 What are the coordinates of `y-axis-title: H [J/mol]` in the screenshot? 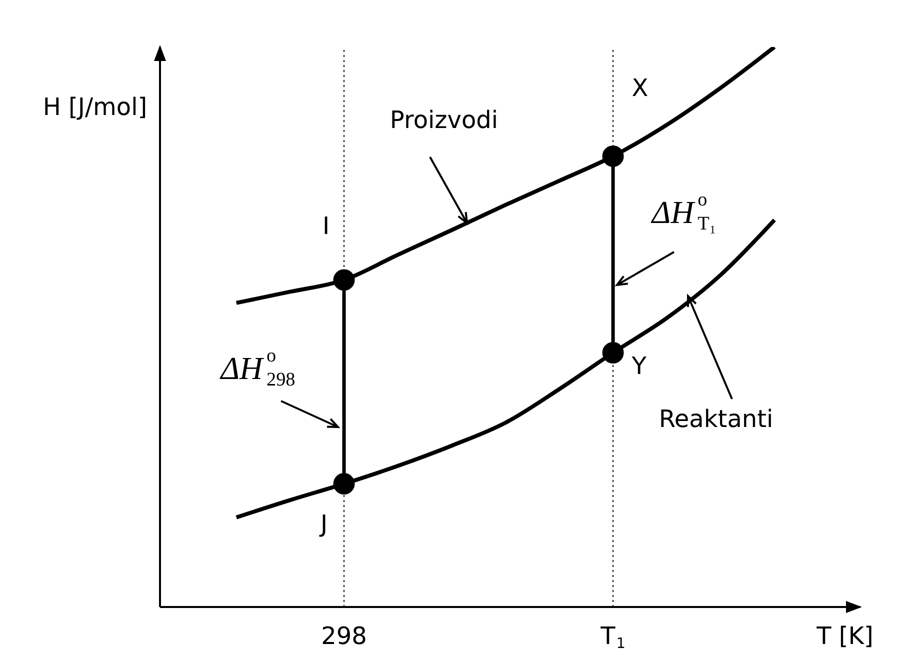 It's located at (95, 106).